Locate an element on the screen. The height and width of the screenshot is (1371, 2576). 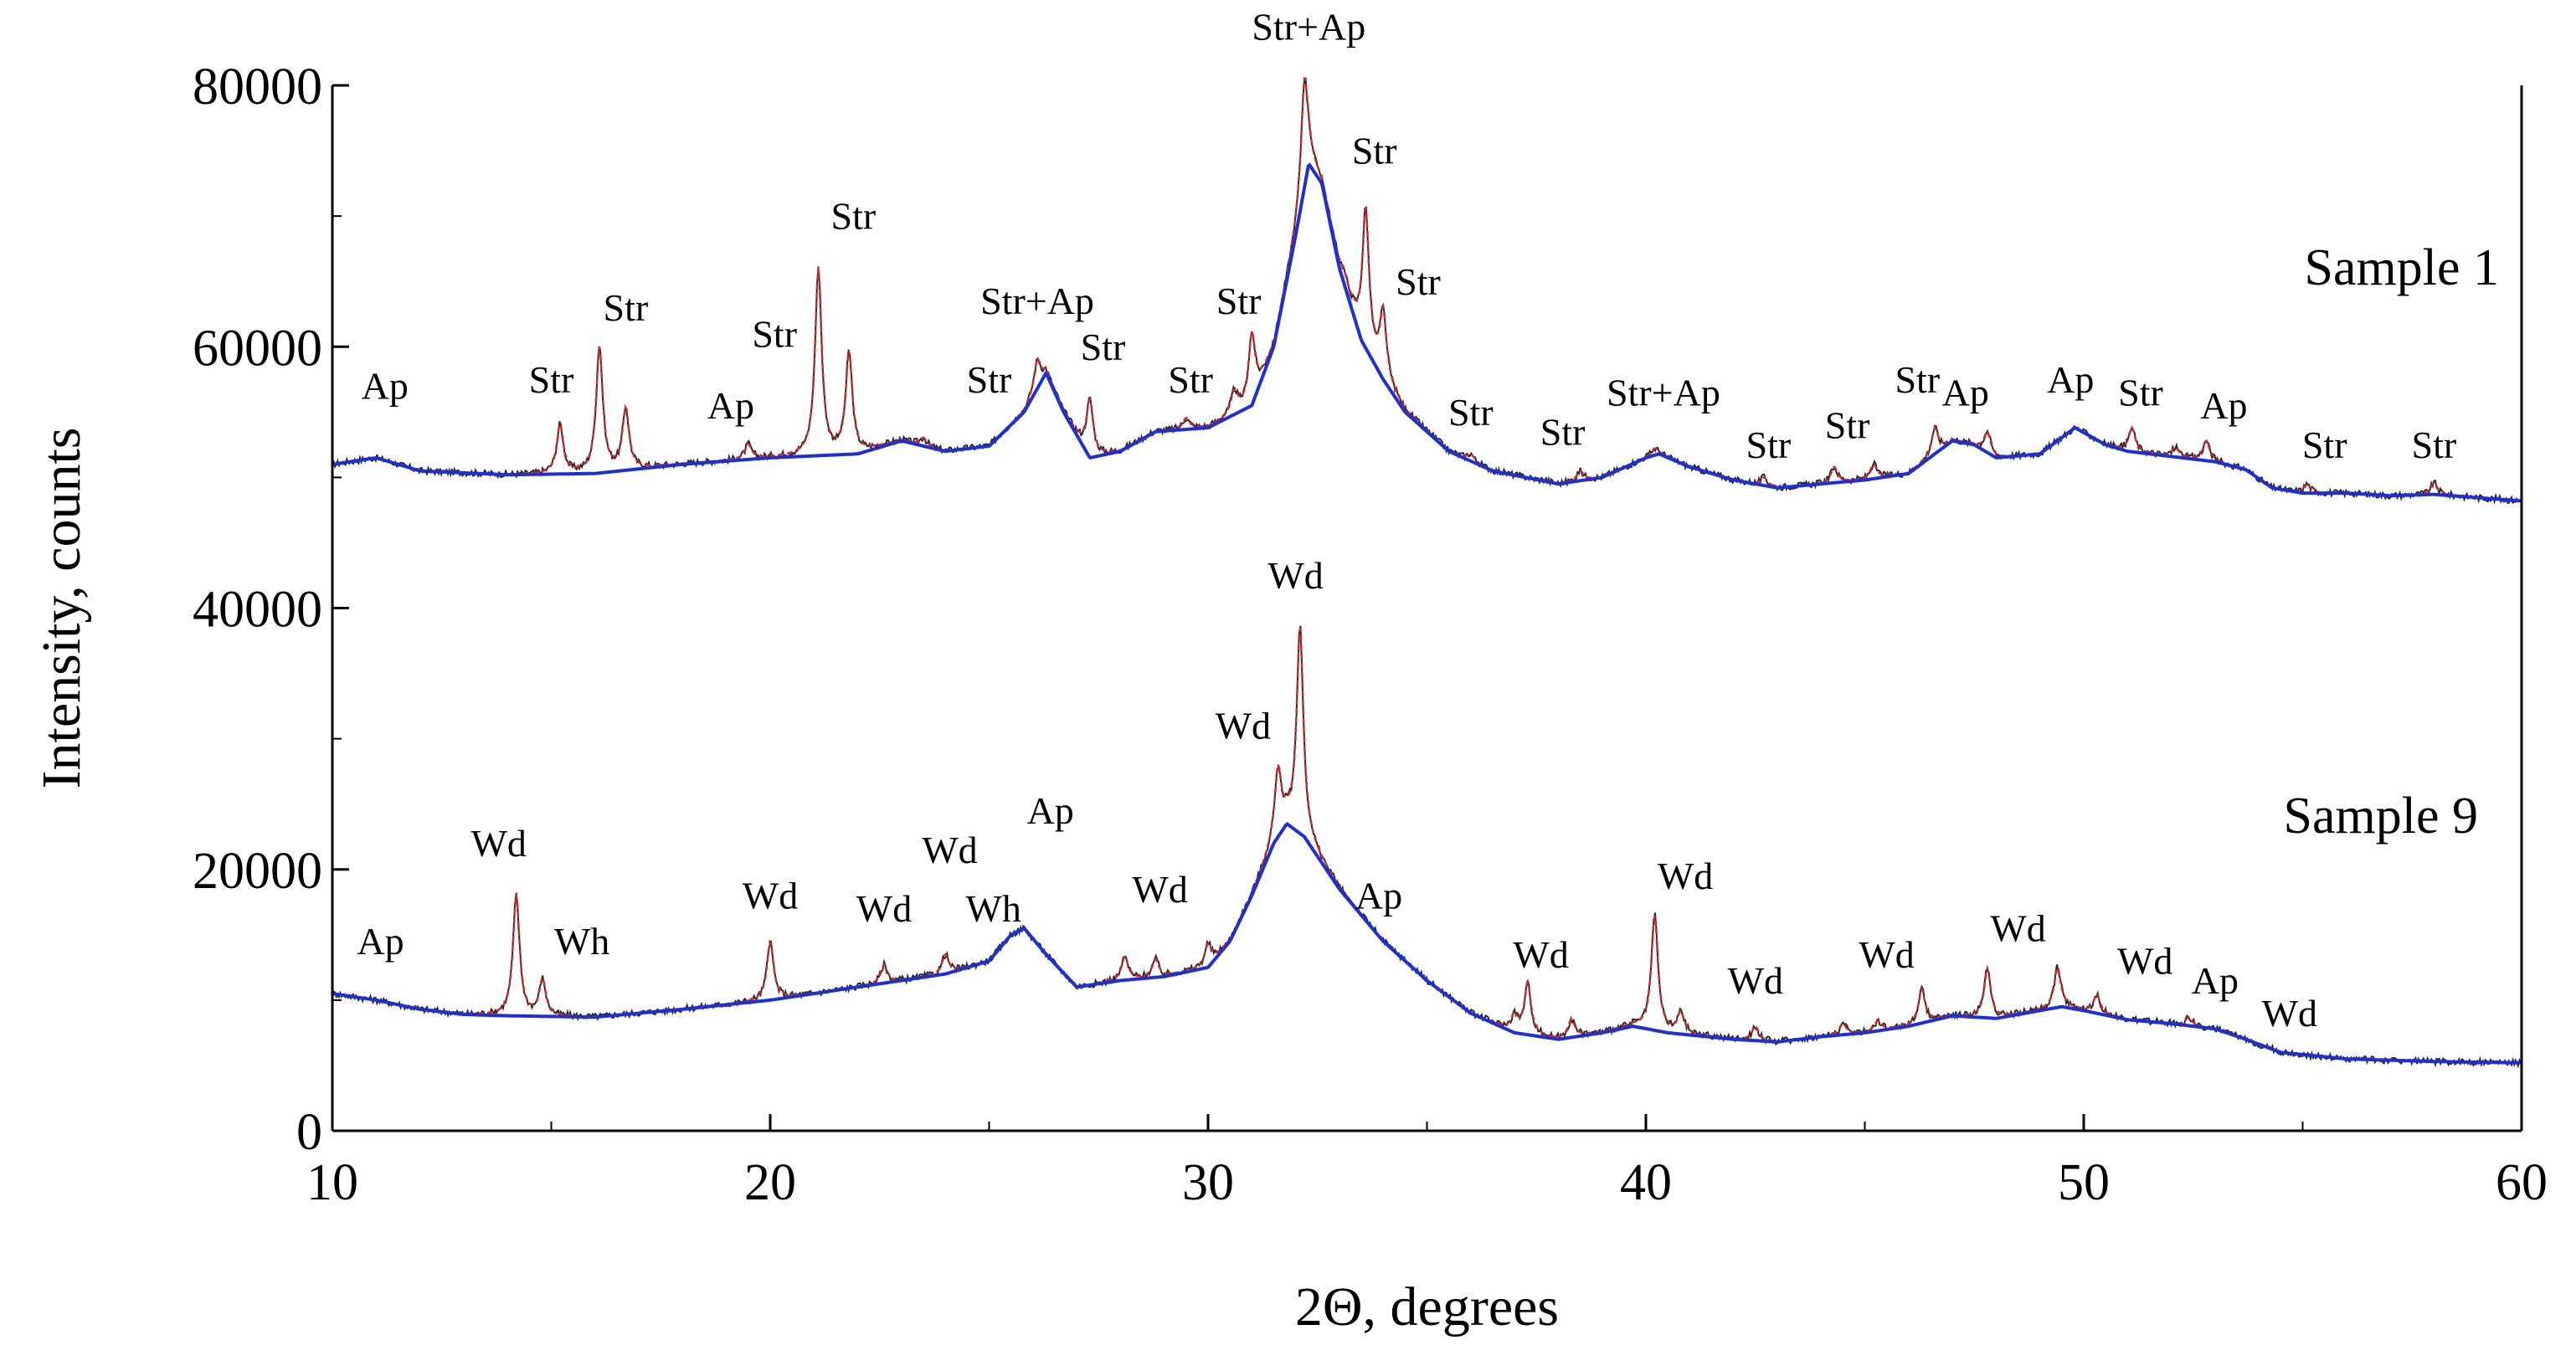
x-tick-label: 50 is located at coordinates (2084, 1182).